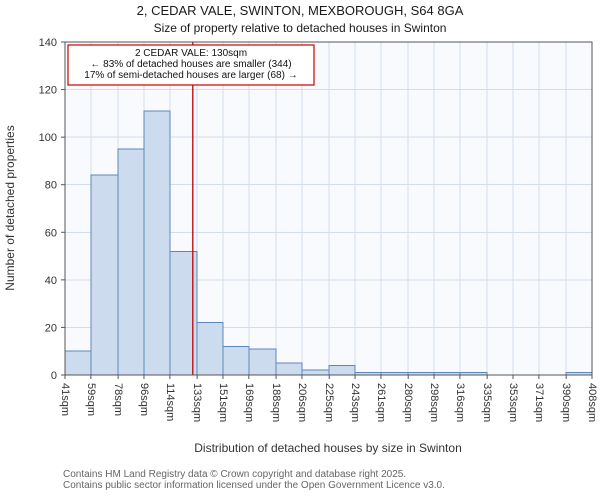 The image size is (600, 500). What do you see at coordinates (197, 402) in the screenshot?
I see `x-tick-label: 133sqm` at bounding box center [197, 402].